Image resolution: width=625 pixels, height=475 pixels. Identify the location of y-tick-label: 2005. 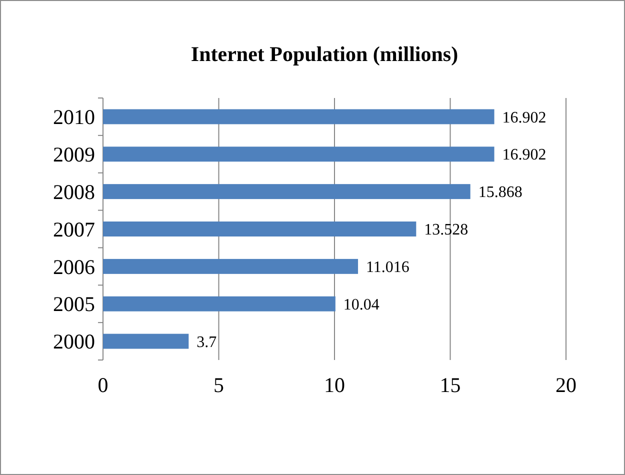
(74, 304).